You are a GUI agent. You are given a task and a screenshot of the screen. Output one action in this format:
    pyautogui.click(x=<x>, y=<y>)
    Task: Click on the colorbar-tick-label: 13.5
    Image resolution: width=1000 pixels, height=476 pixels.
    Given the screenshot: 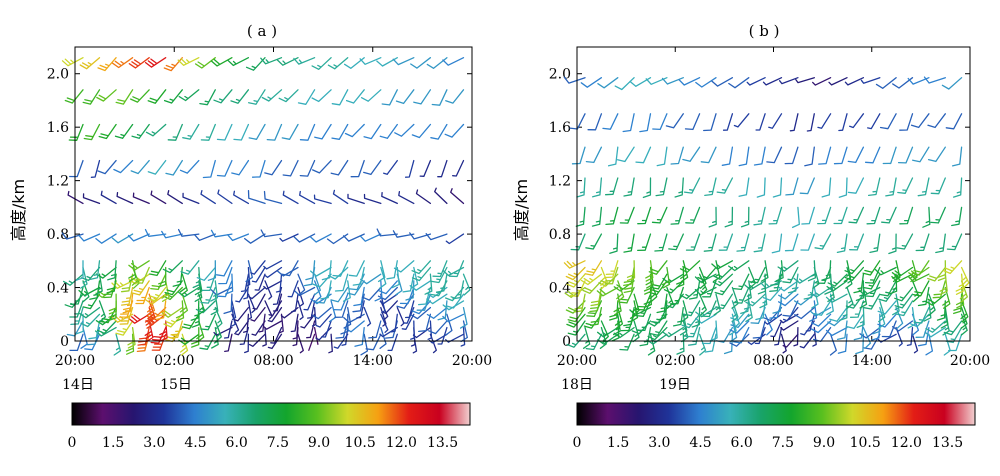 What is the action you would take?
    pyautogui.click(x=947, y=443)
    